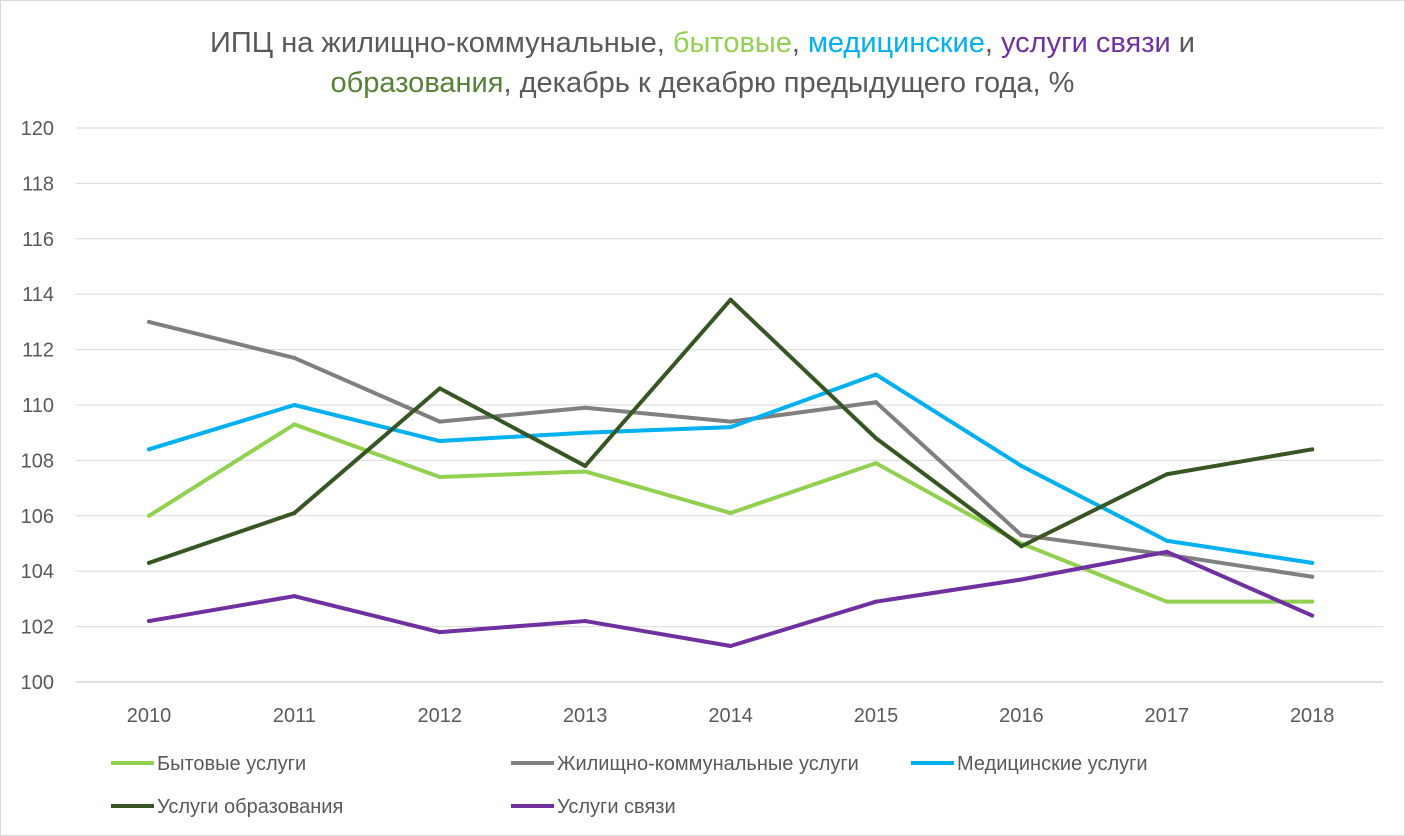 The width and height of the screenshot is (1405, 836). I want to click on y-tick-label: 120, so click(37, 129).